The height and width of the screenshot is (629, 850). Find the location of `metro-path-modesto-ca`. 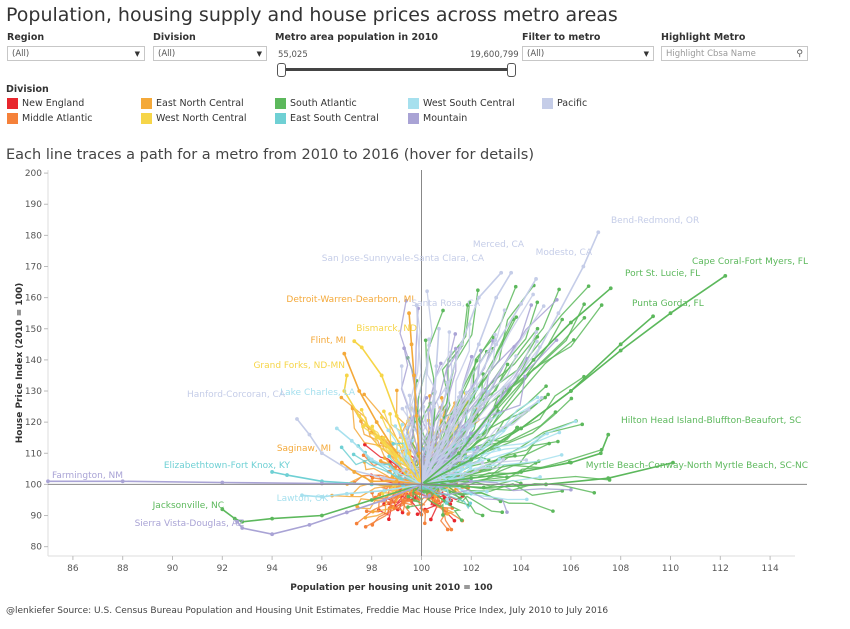

metro-path-modesto-ca is located at coordinates (478, 381).